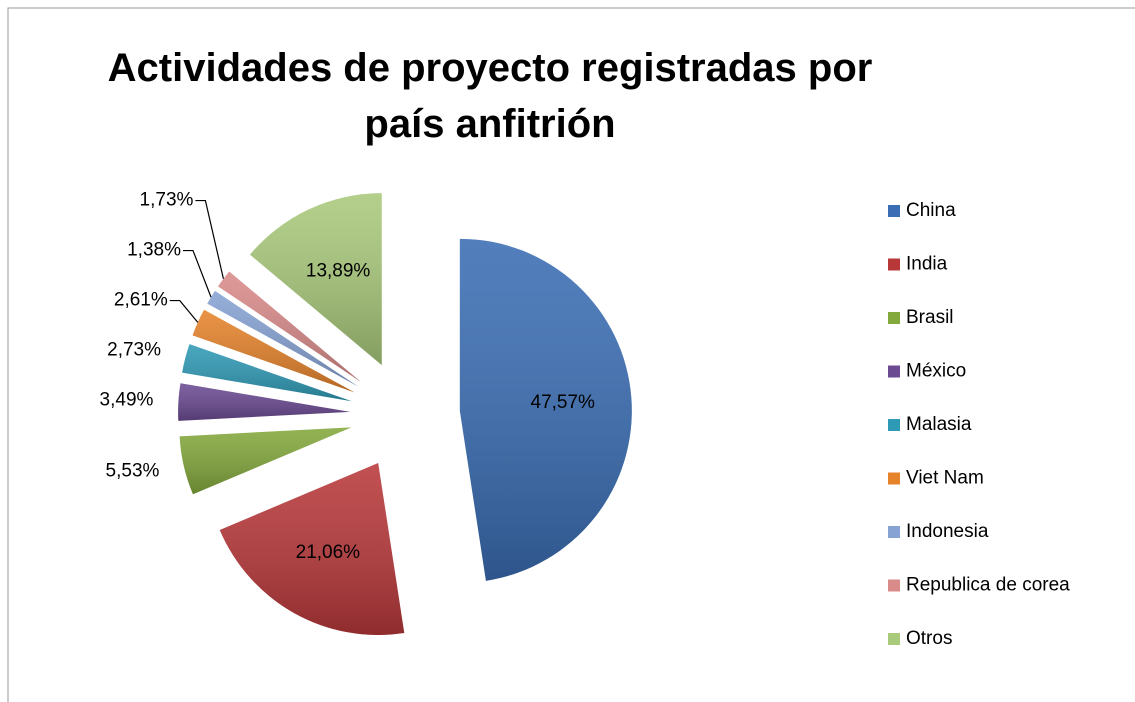 The width and height of the screenshot is (1135, 702). Describe the element at coordinates (563, 402) in the screenshot. I see `data-label: 47,57%` at that location.